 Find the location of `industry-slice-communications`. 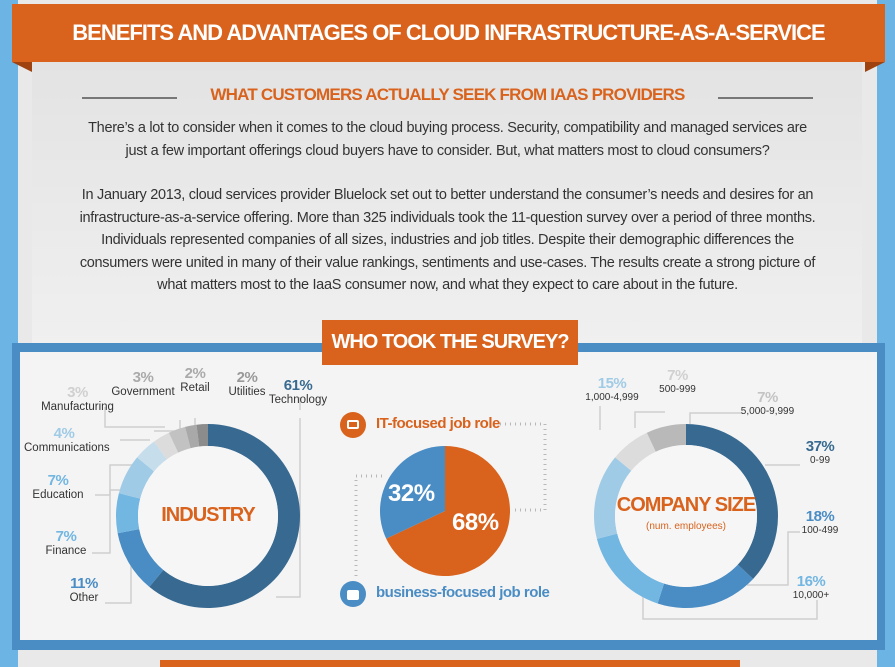

industry-slice-communications is located at coordinates (152, 456).